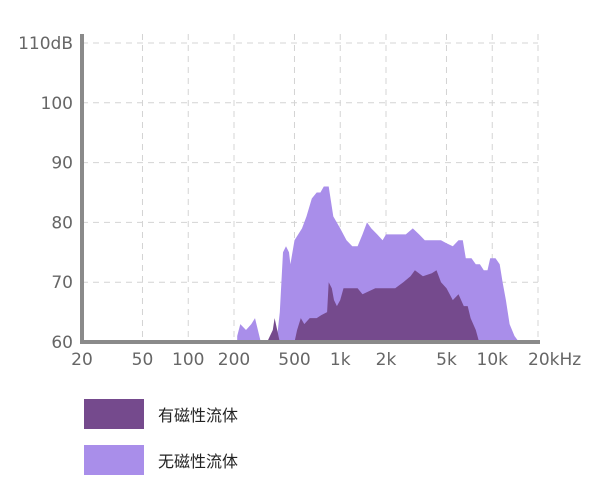  What do you see at coordinates (62, 223) in the screenshot?
I see `y-tick-label: 80` at bounding box center [62, 223].